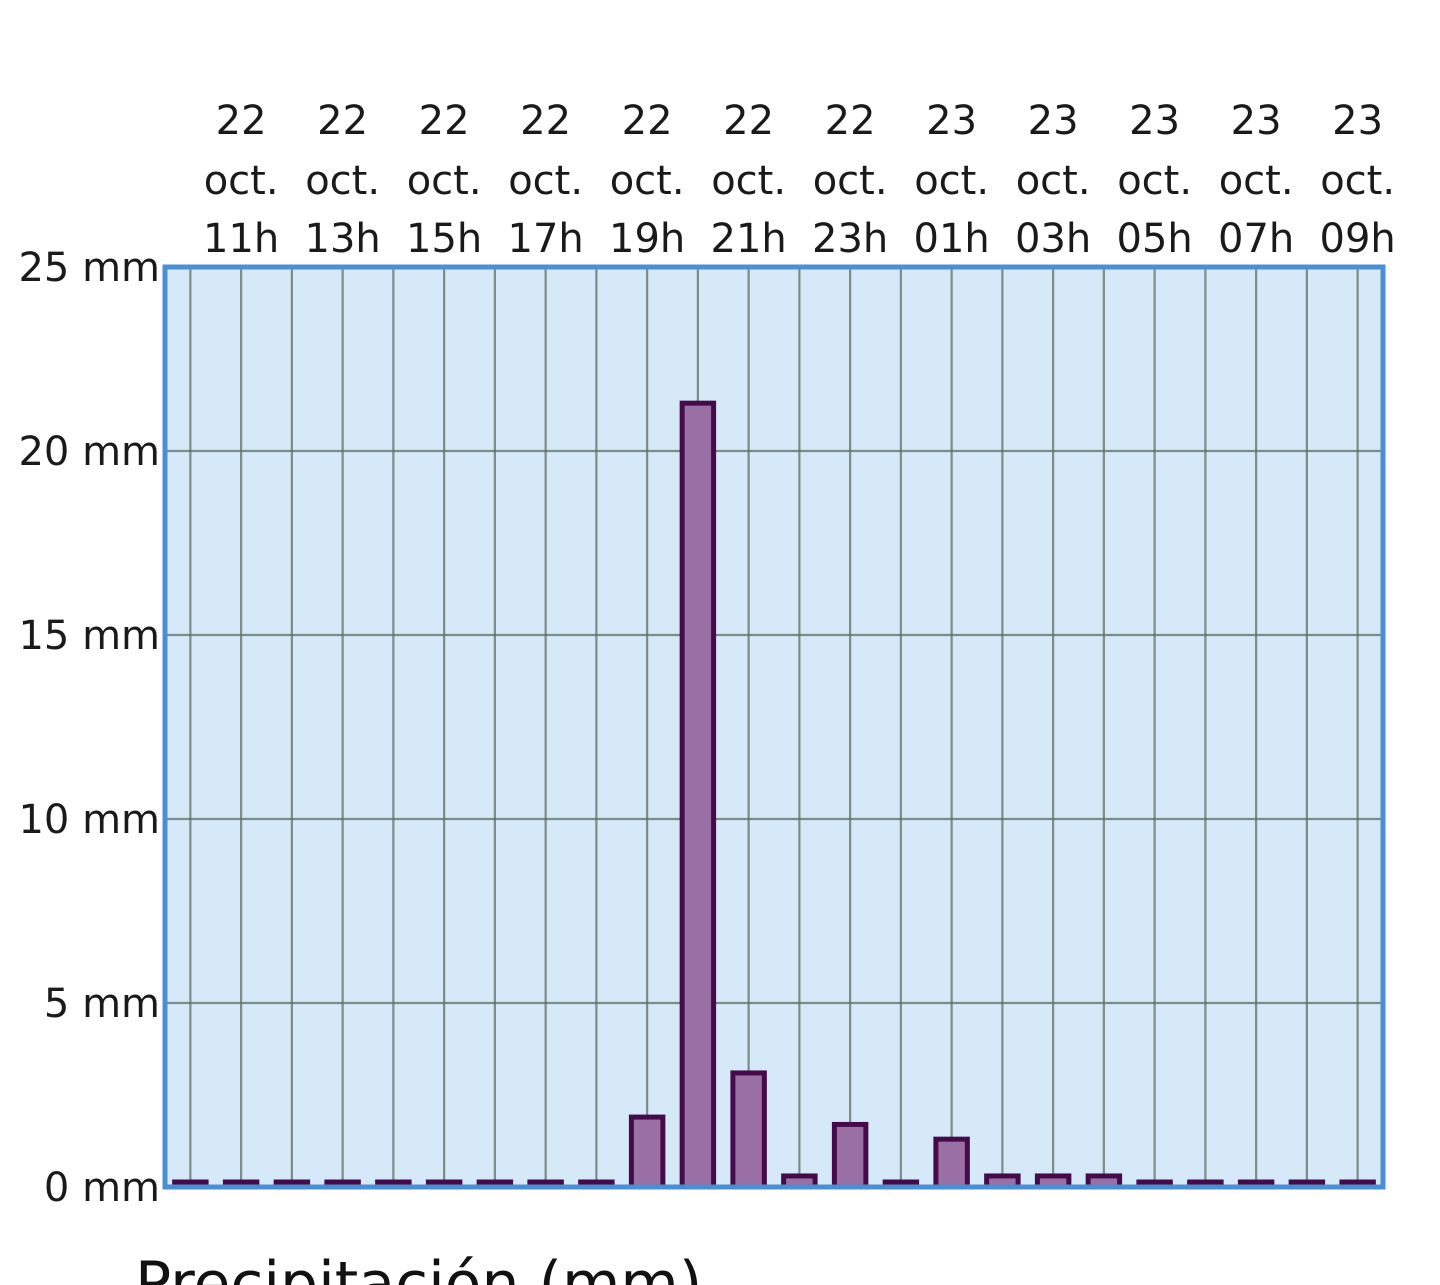 The image size is (1440, 1285). I want to click on y-tick-label: 20 mm, so click(89, 452).